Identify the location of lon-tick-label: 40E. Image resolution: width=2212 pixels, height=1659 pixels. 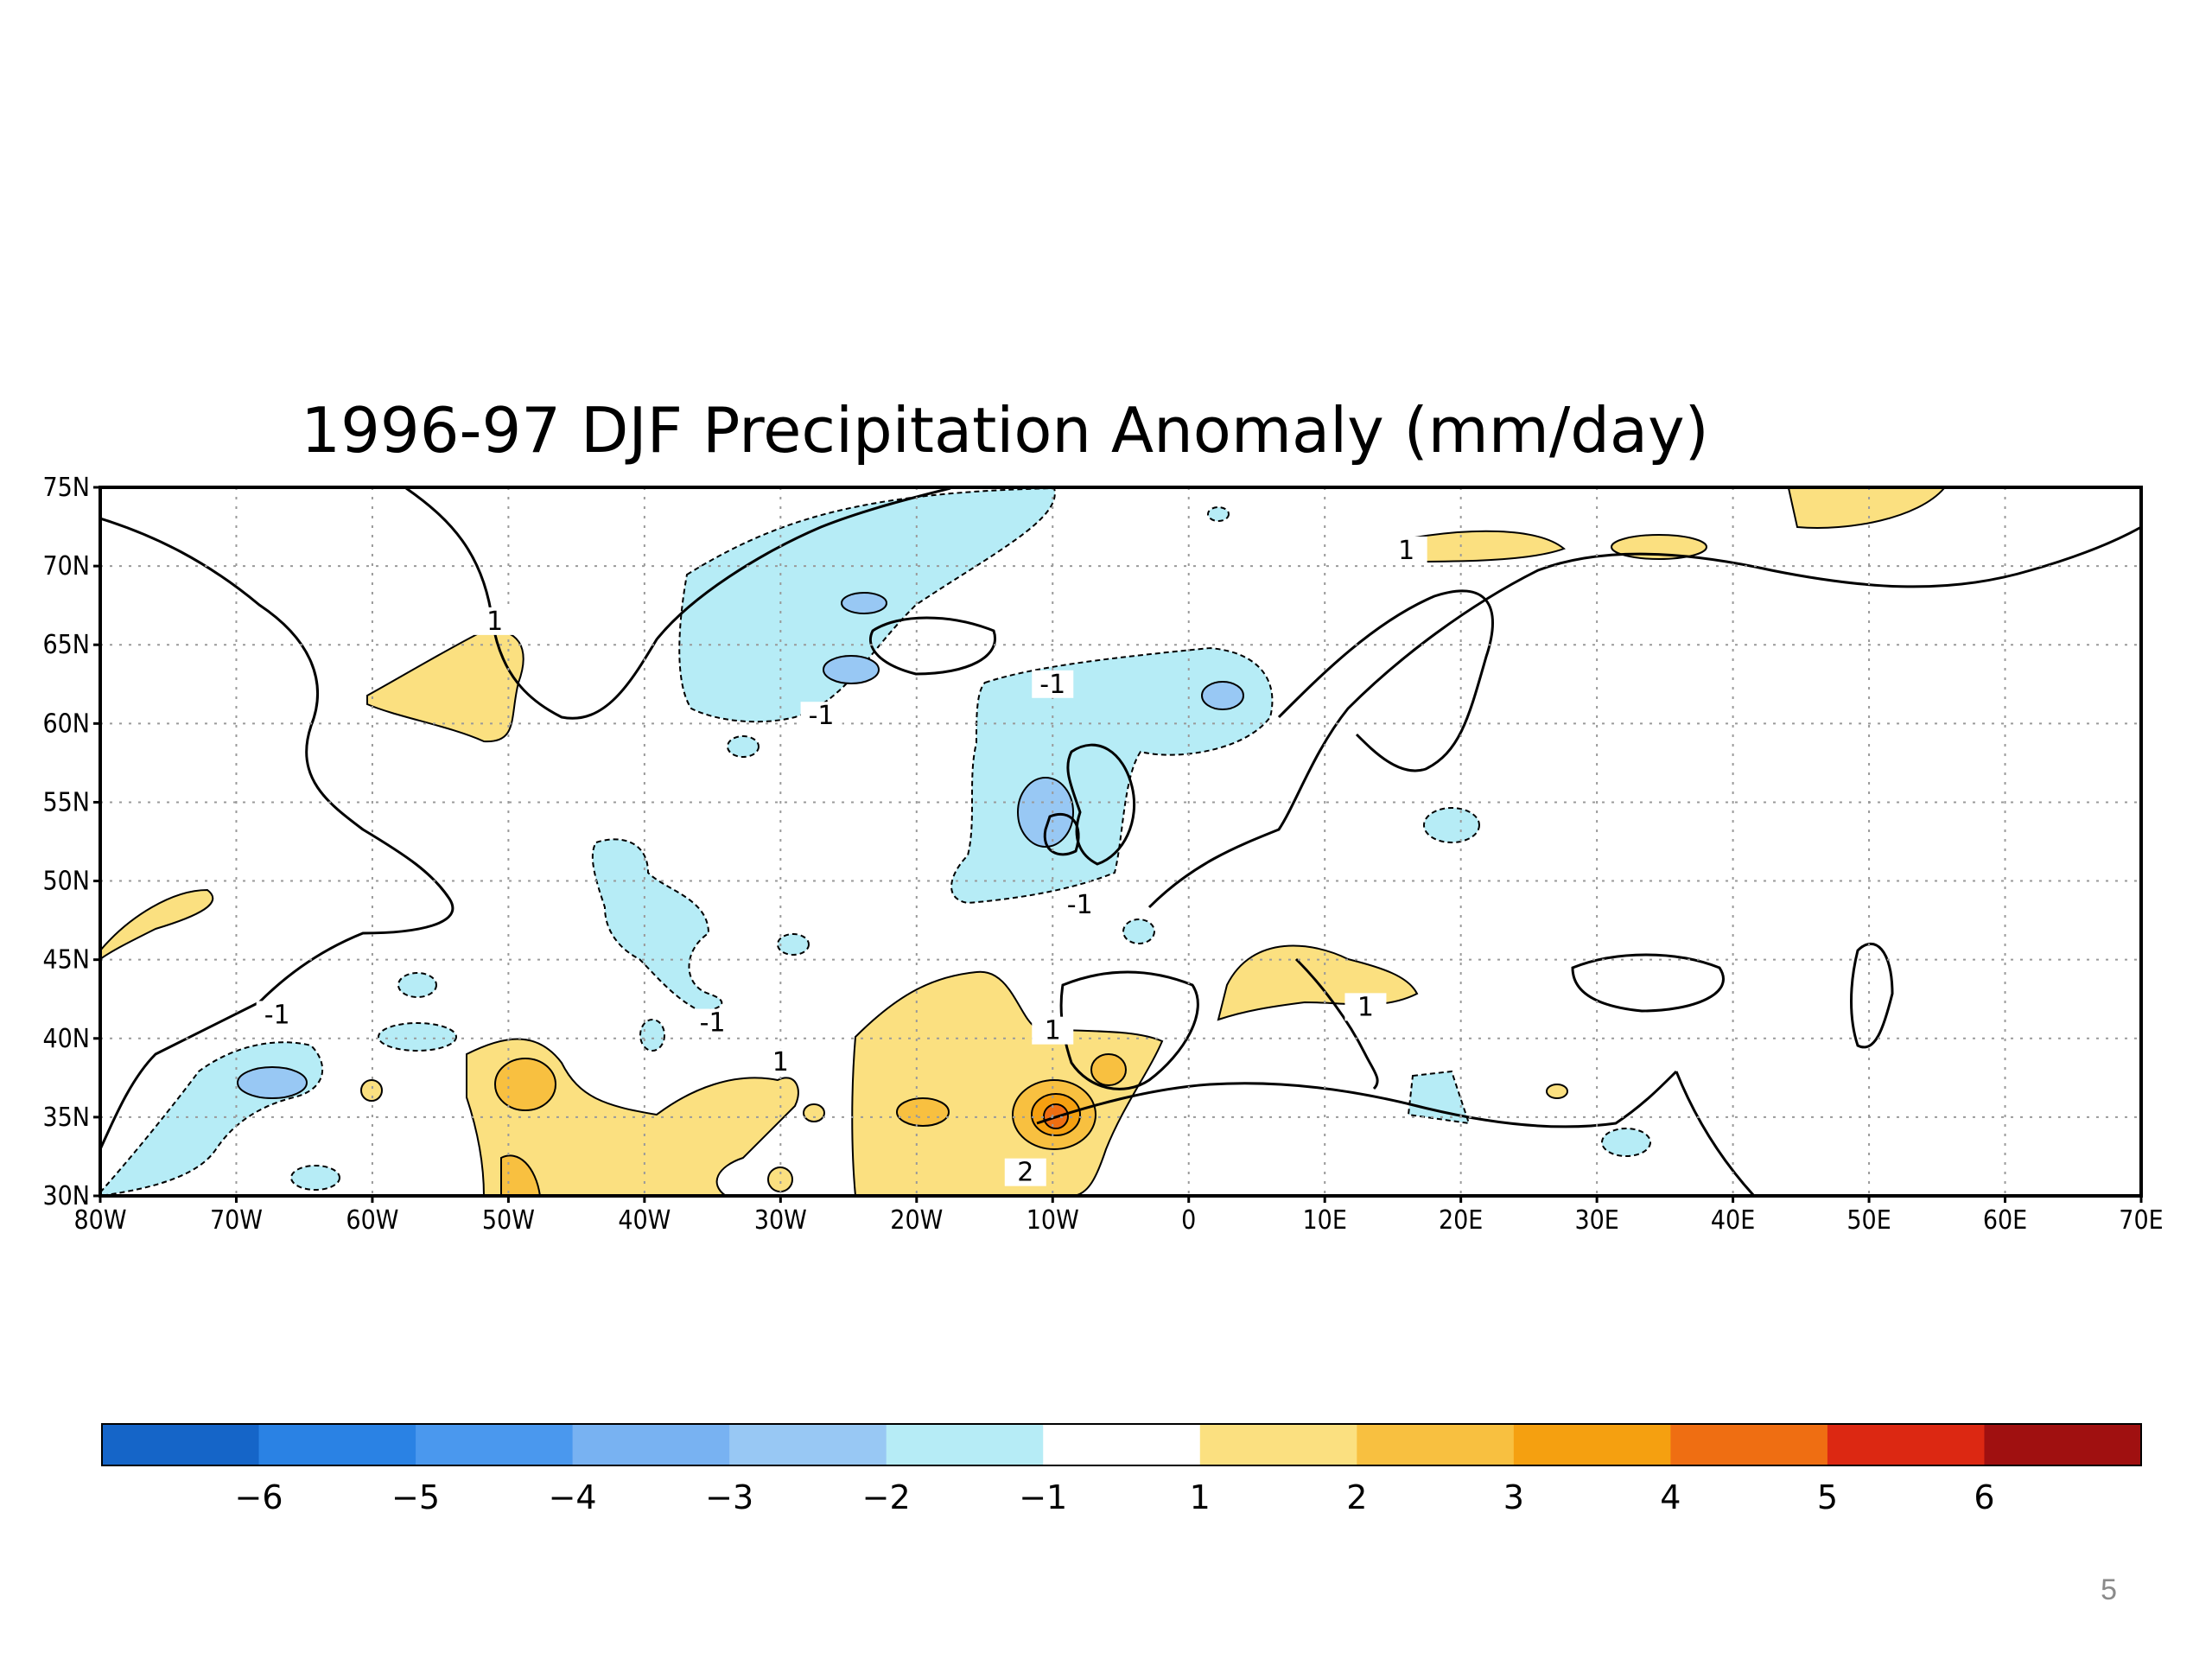
(1733, 1220).